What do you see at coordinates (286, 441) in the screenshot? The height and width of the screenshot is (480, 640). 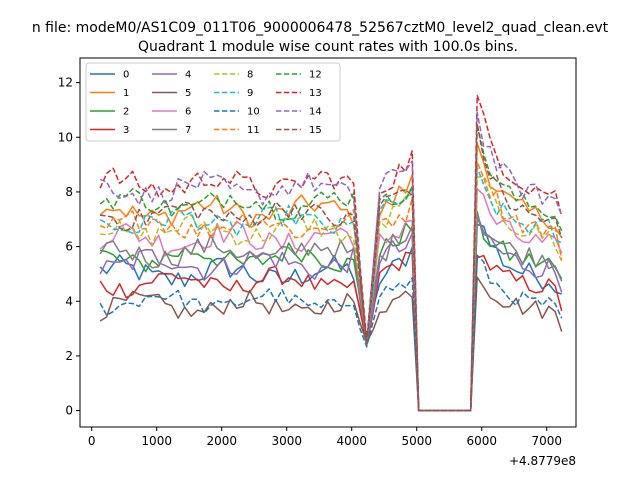 I see `x-tick-label: 3000` at bounding box center [286, 441].